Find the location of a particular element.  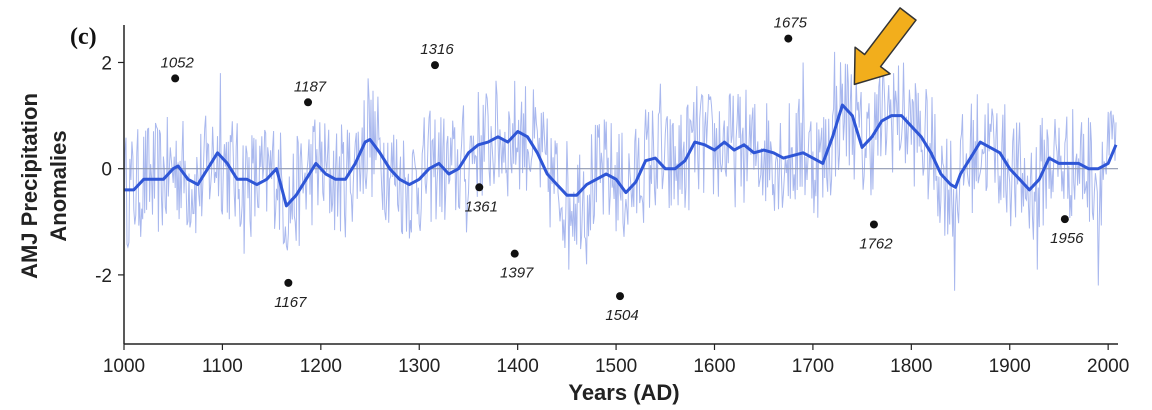

event-marker-1956 is located at coordinates (1064, 219).